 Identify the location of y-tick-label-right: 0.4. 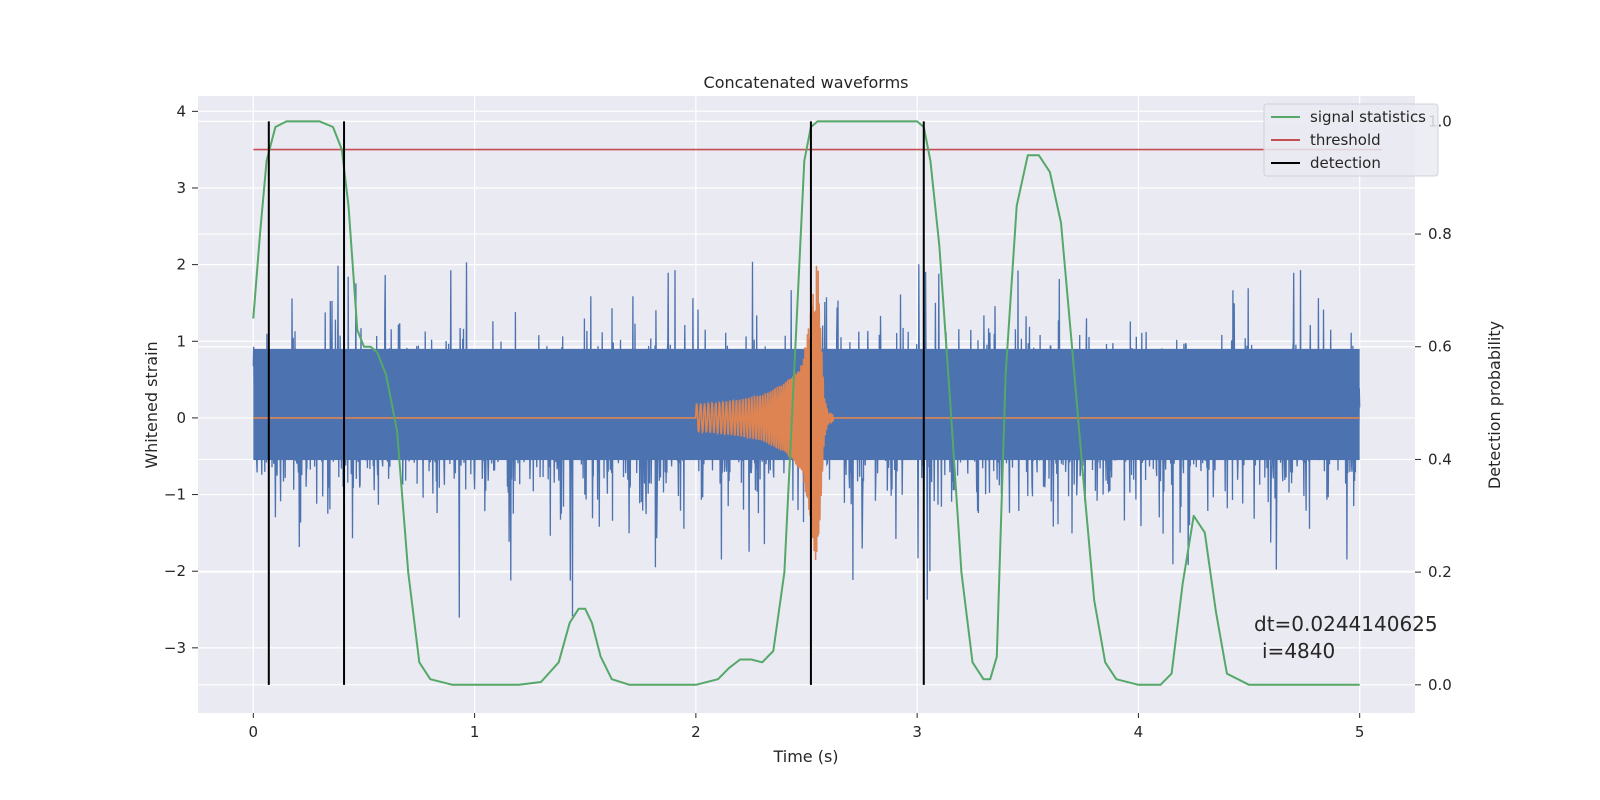
(1440, 459).